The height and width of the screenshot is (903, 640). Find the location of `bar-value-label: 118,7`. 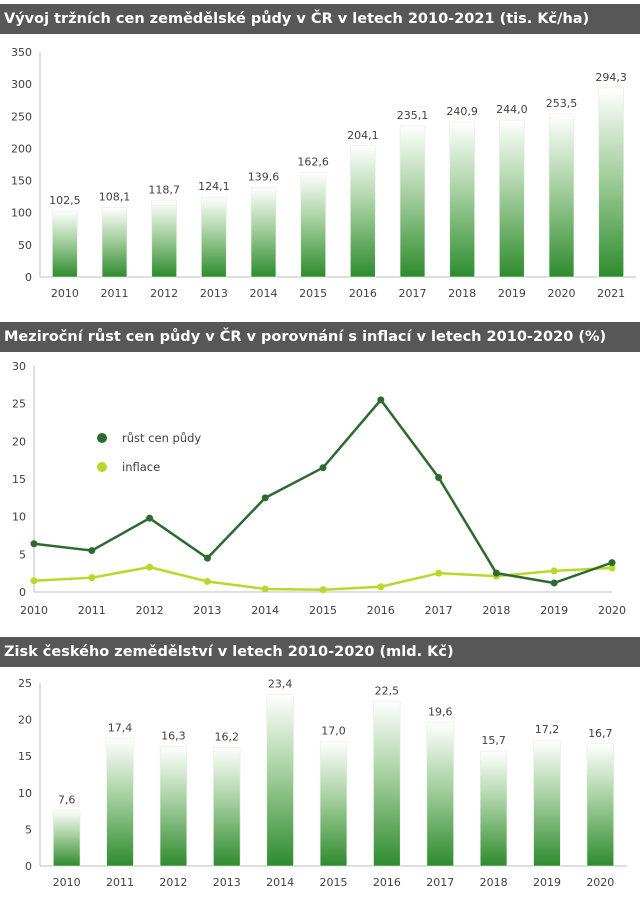

bar-value-label: 118,7 is located at coordinates (164, 190).